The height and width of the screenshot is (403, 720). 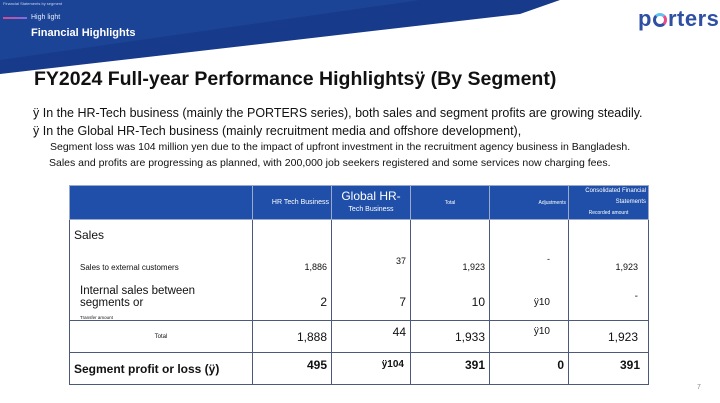 I want to click on header-consolidated-main: Consolidated Financial Statements, so click(x=615, y=196).